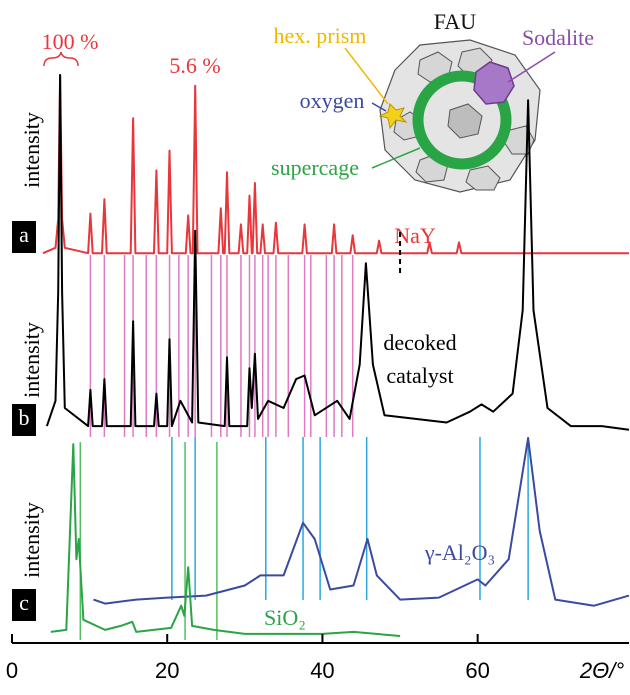 The height and width of the screenshot is (695, 630). I want to click on x-axis-label: 2Θ/°, so click(601, 670).